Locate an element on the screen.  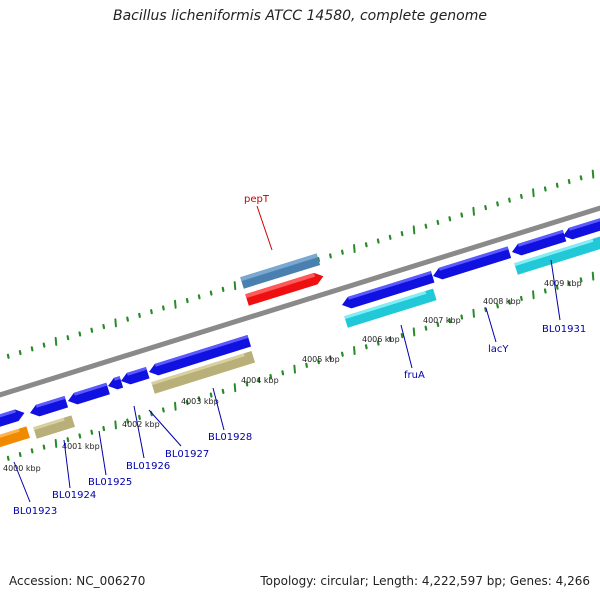
gene-label-BL01931: BL01931 is located at coordinates (564, 329).